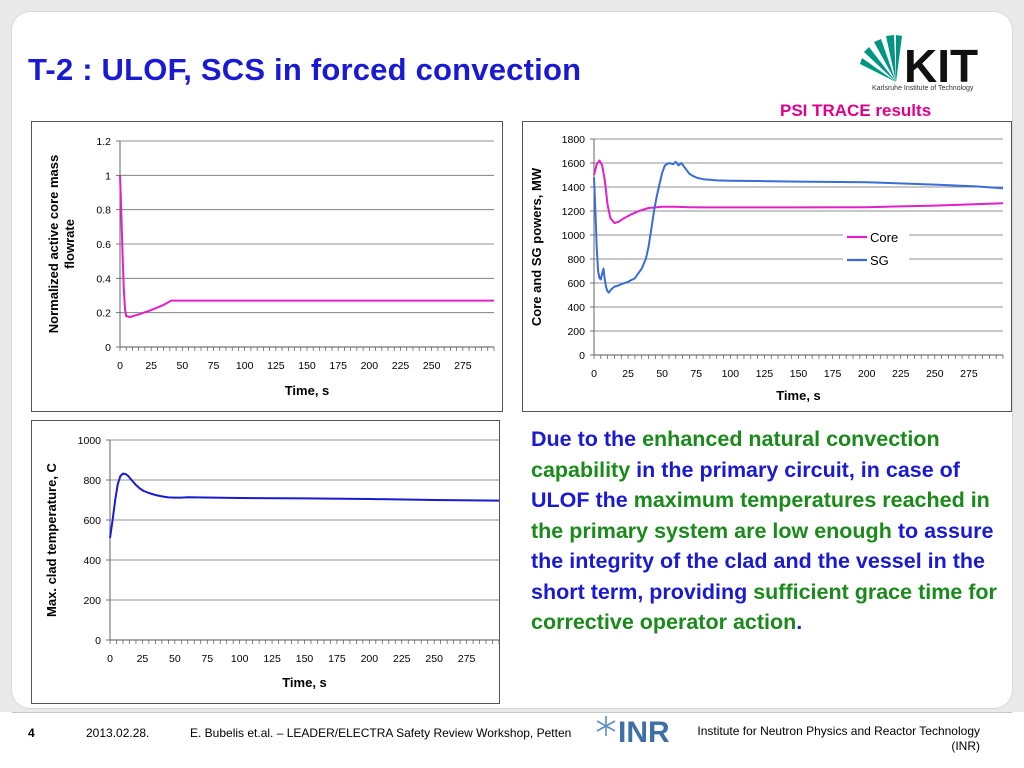  What do you see at coordinates (644, 730) in the screenshot?
I see `inr-logo-text: INR` at bounding box center [644, 730].